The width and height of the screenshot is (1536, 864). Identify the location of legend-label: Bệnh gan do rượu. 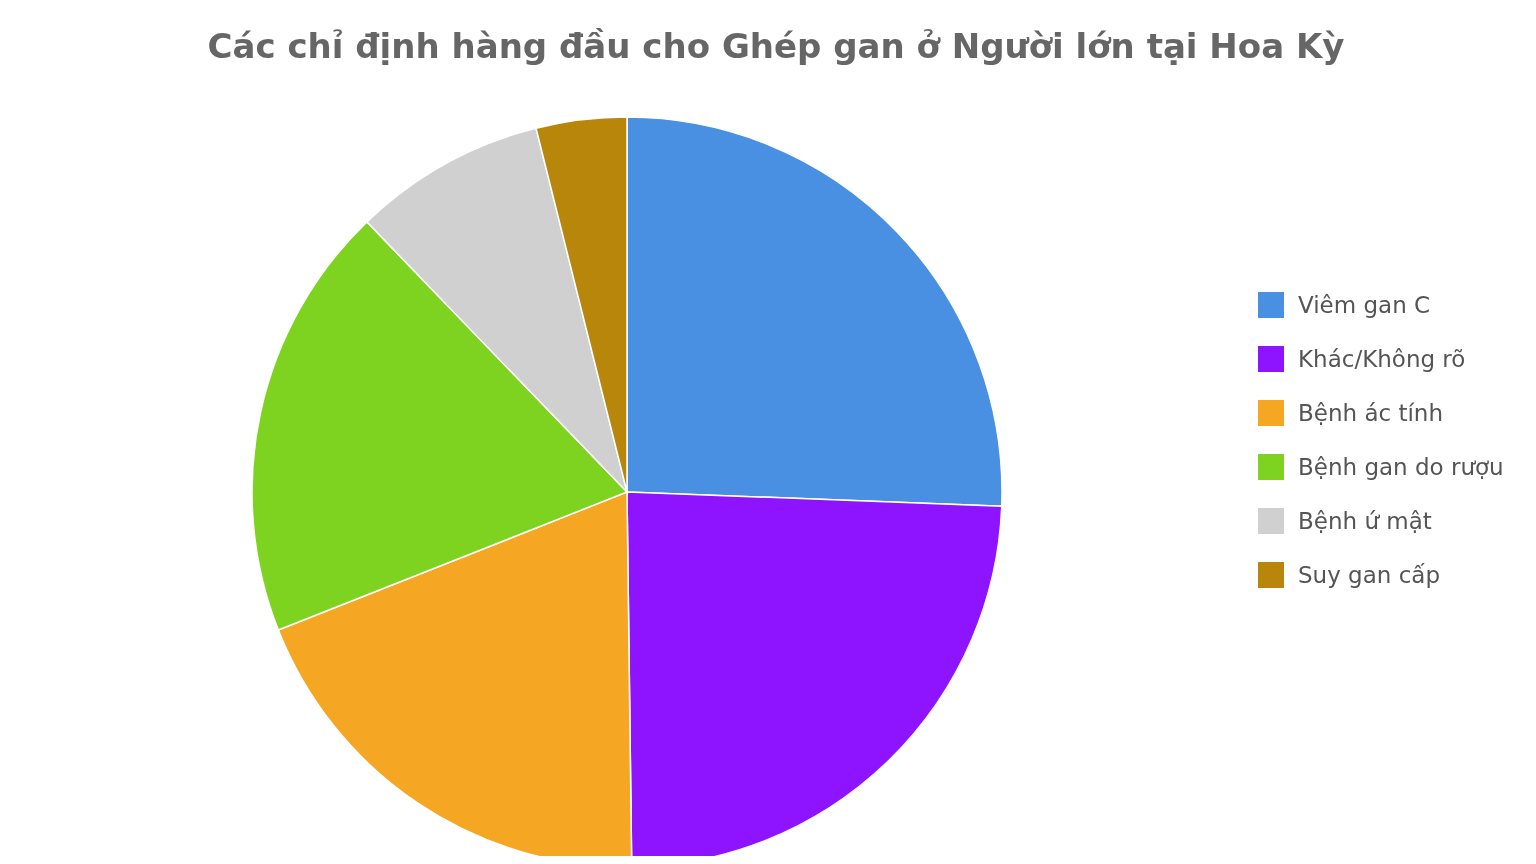
(1401, 467).